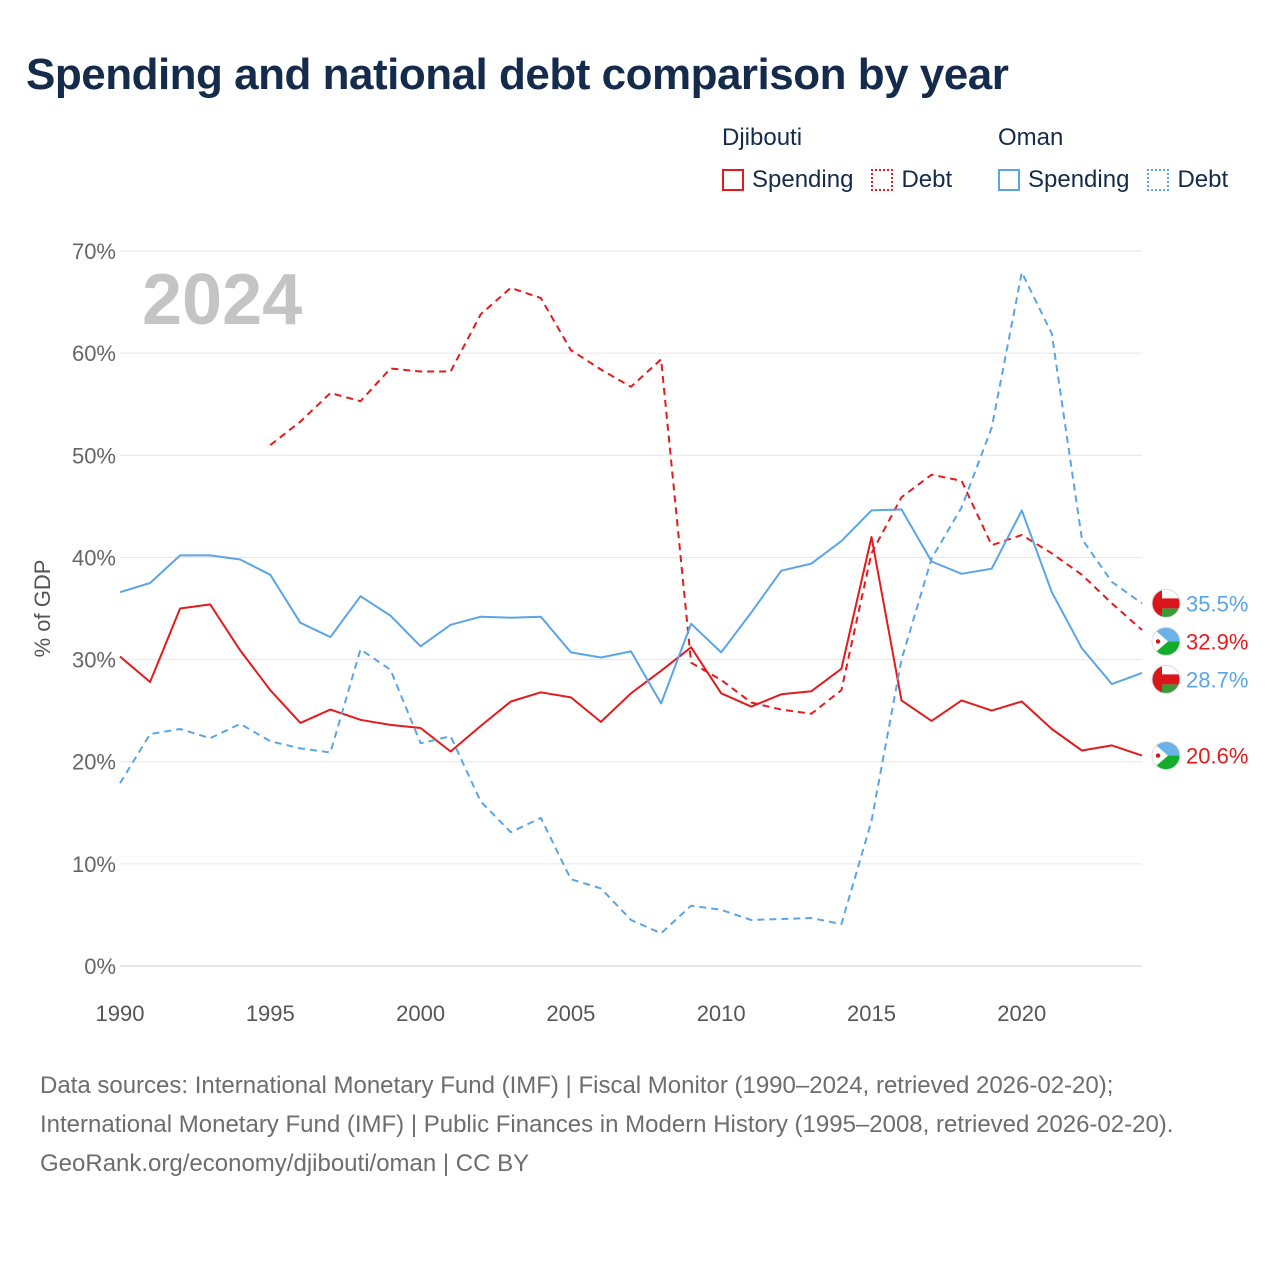  I want to click on legend-item-oman-spending: Spending, so click(1063, 180).